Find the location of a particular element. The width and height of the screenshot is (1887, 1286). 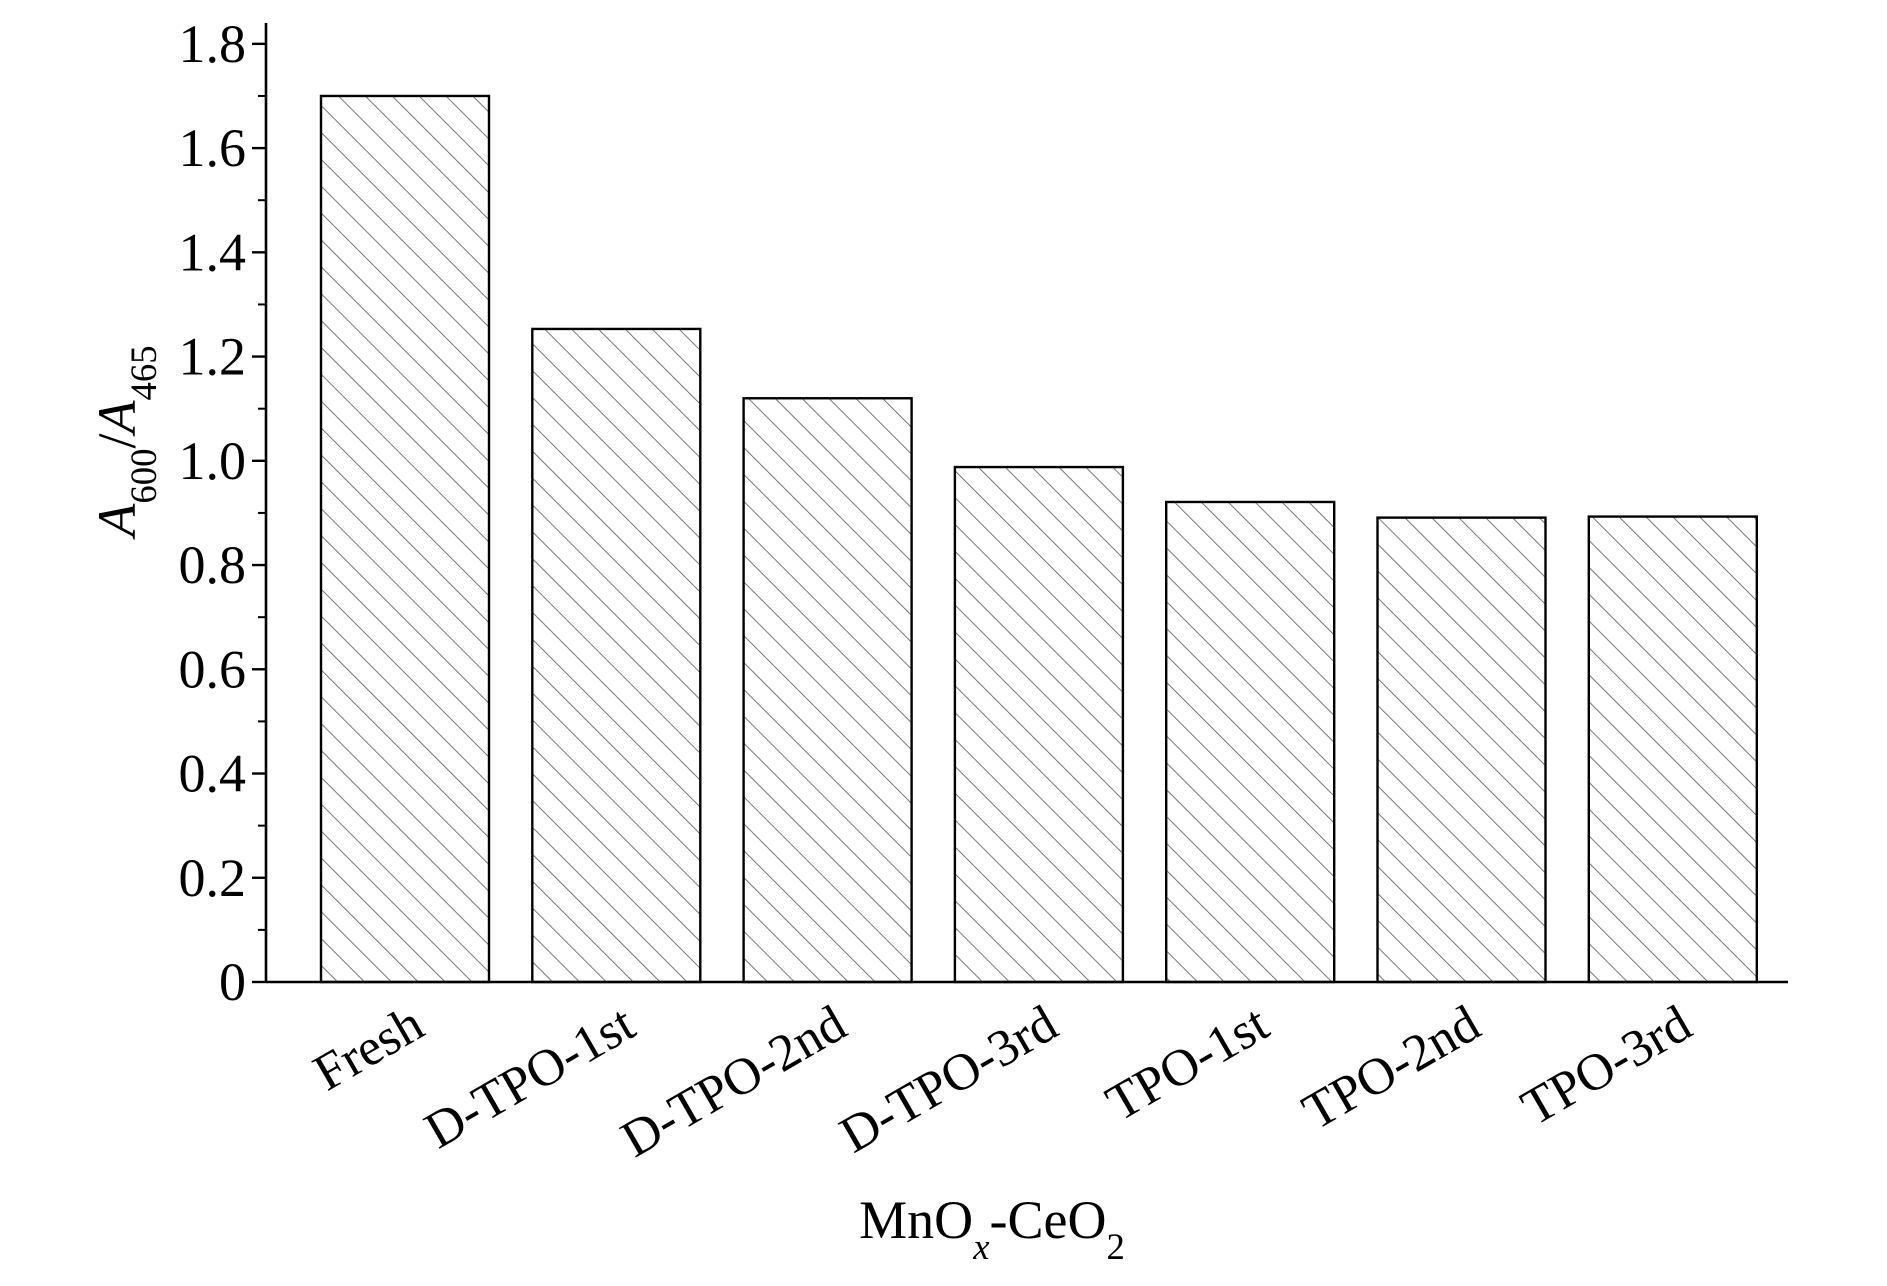

y-tick-label: 0 is located at coordinates (232, 982).